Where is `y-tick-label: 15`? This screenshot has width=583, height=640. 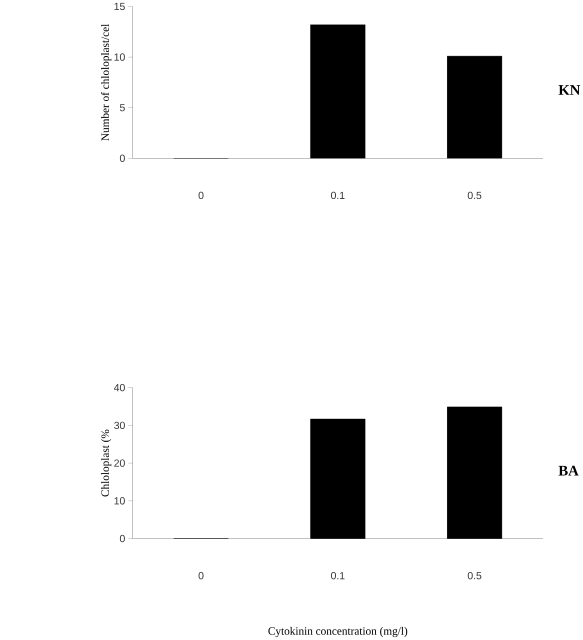
y-tick-label: 15 is located at coordinates (119, 6).